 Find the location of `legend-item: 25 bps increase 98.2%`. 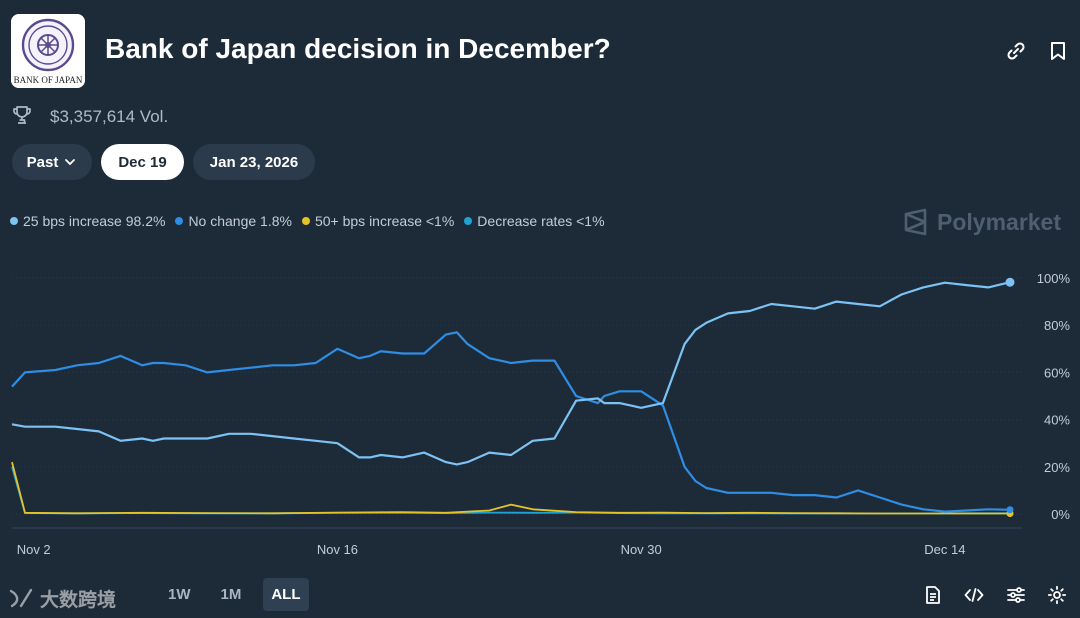

legend-item: 25 bps increase 98.2% is located at coordinates (87, 221).